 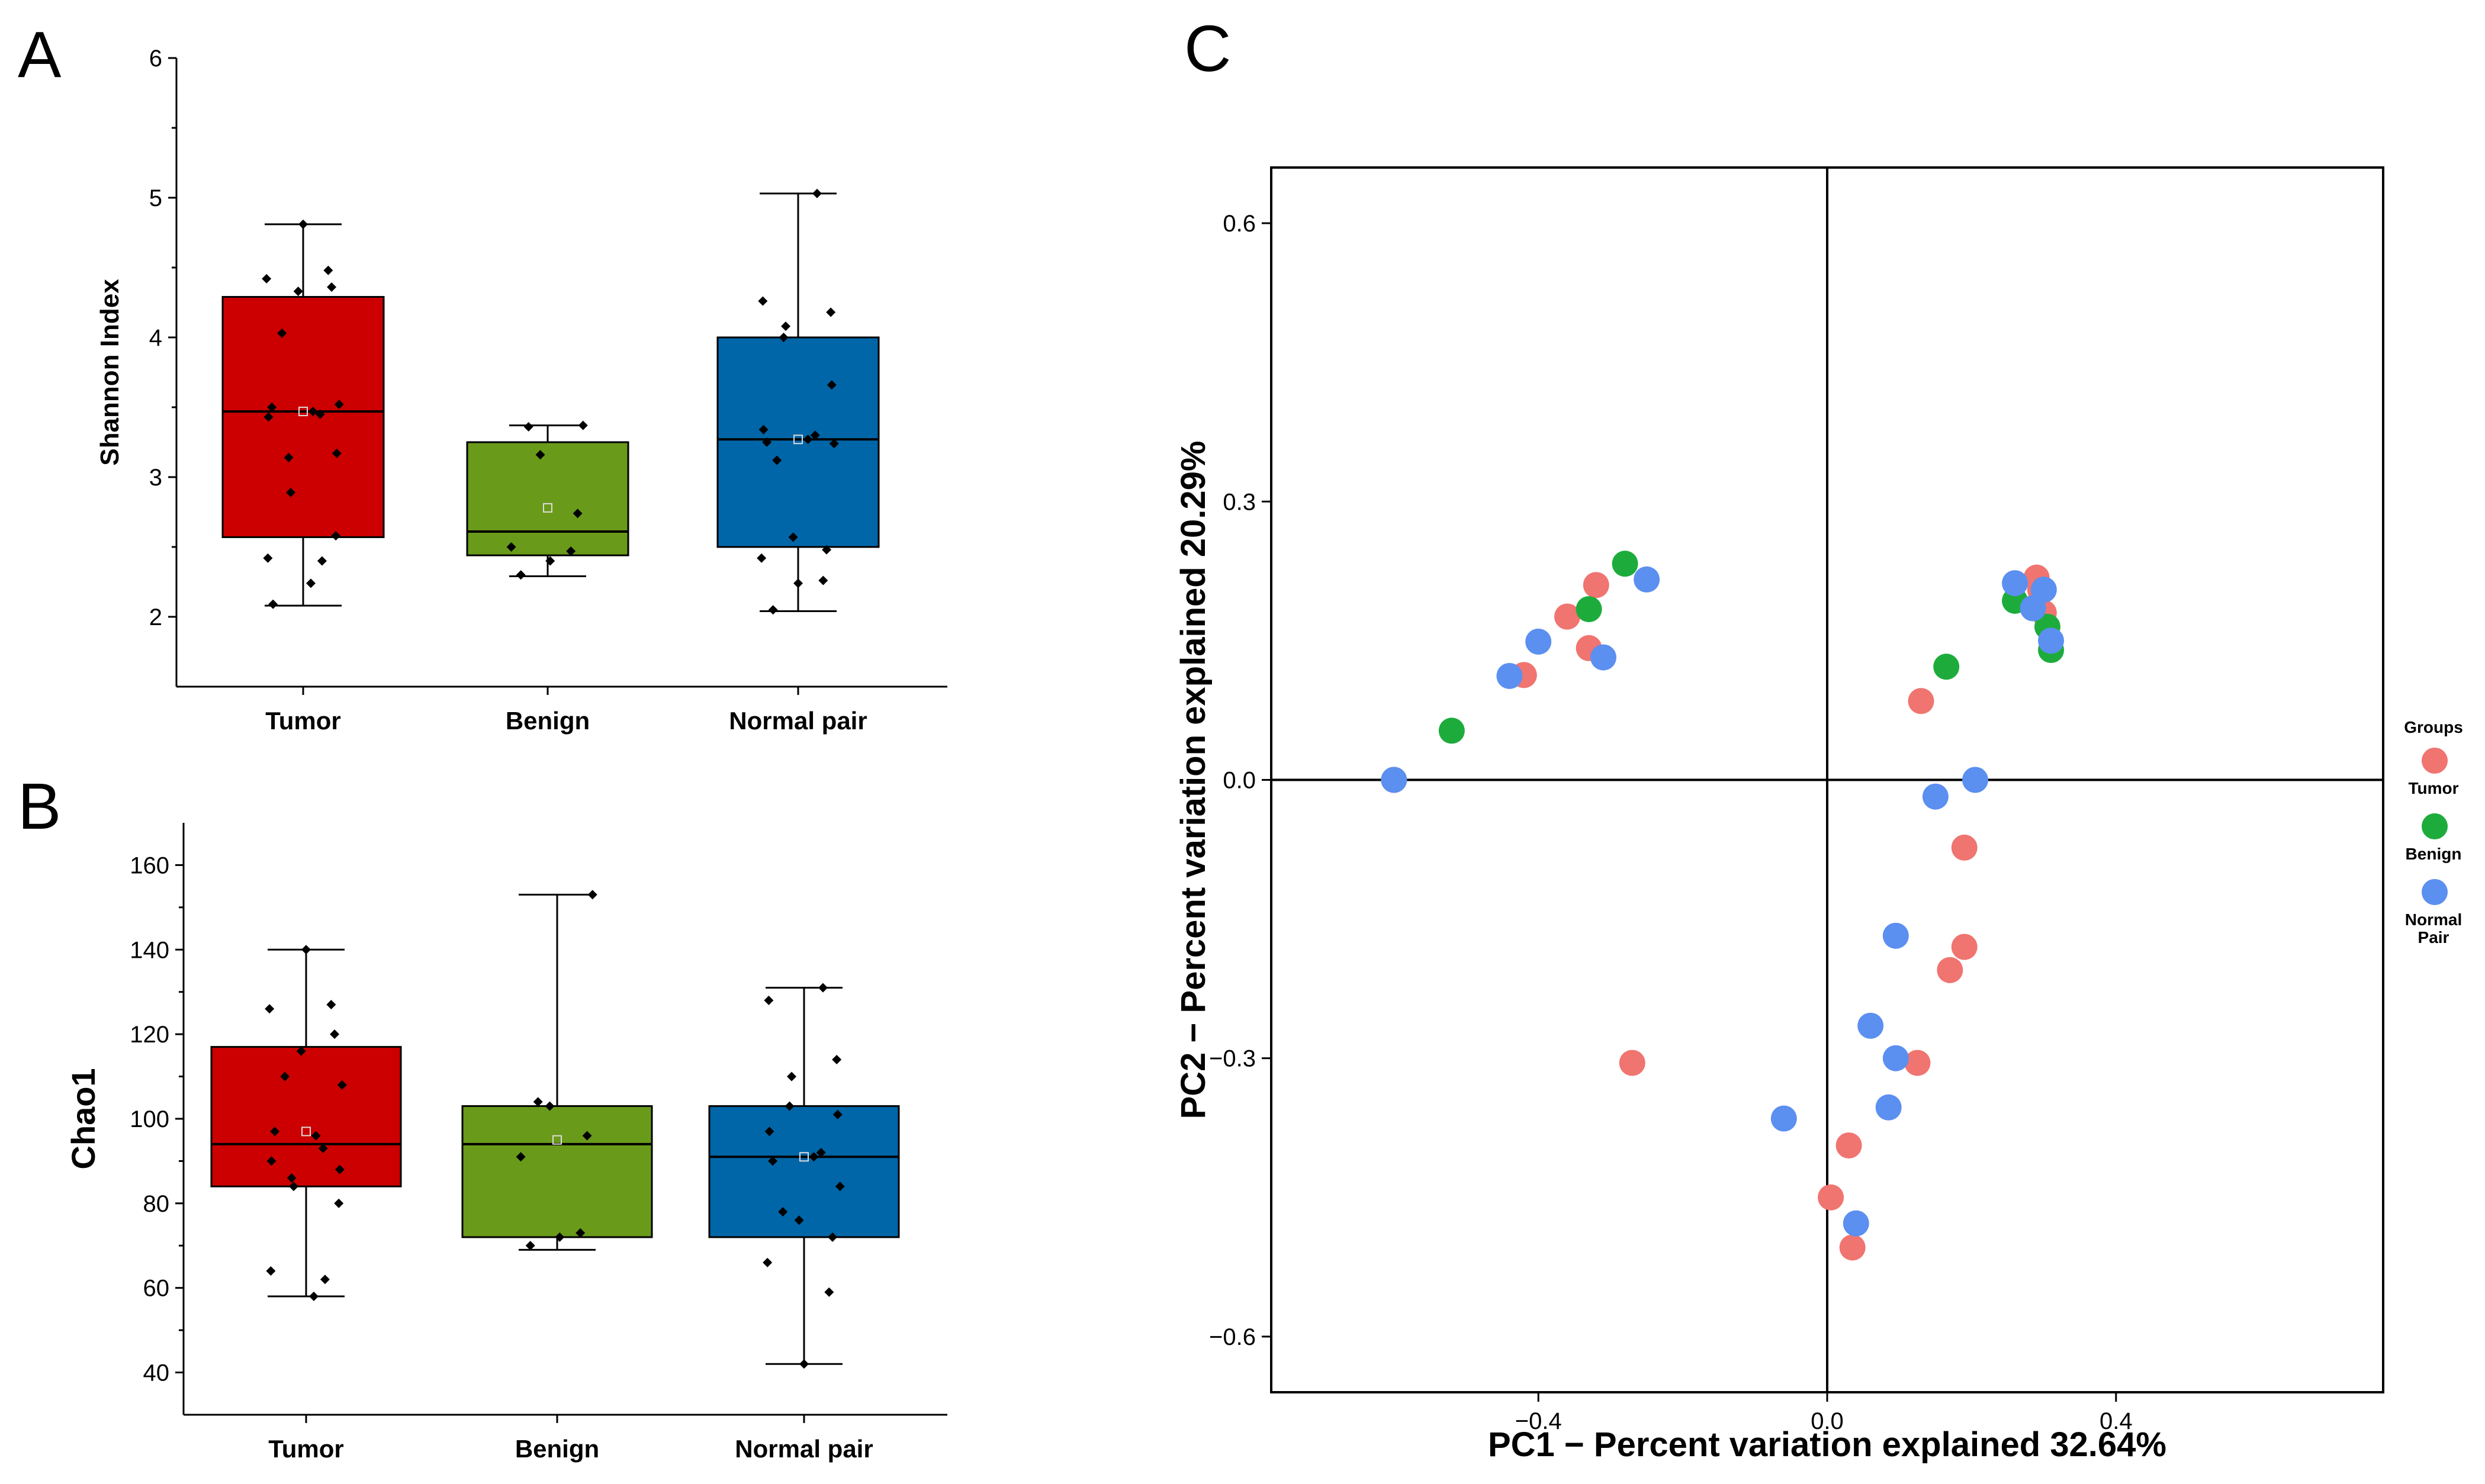 What do you see at coordinates (2116, 1421) in the screenshot?
I see `panel-c-x-tick-label: 0.4` at bounding box center [2116, 1421].